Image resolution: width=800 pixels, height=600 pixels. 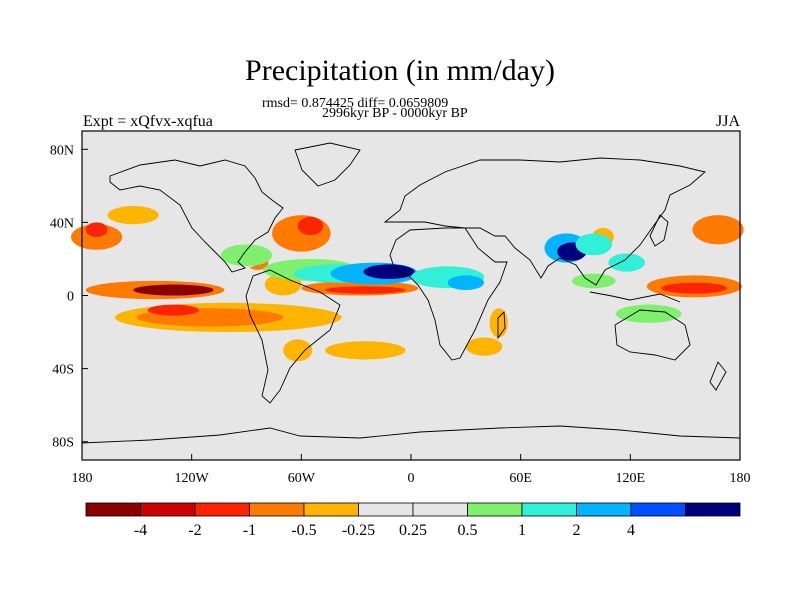 What do you see at coordinates (196, 216) in the screenshot?
I see `coastline-north-america` at bounding box center [196, 216].